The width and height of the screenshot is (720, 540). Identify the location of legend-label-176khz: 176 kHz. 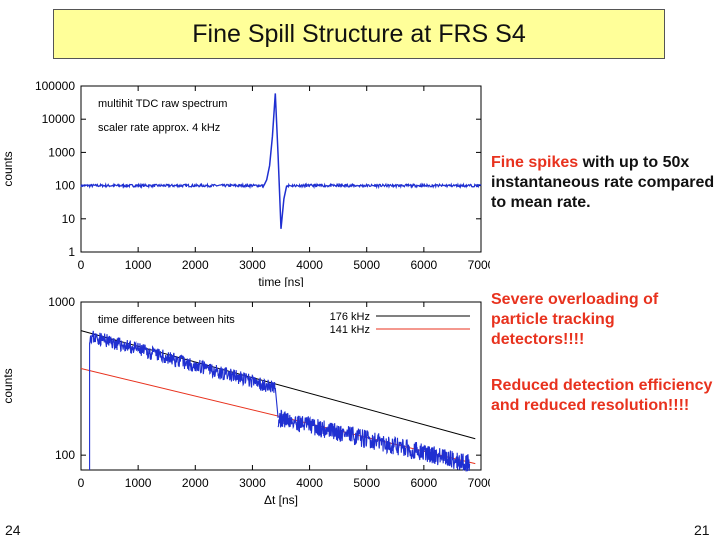
(350, 317).